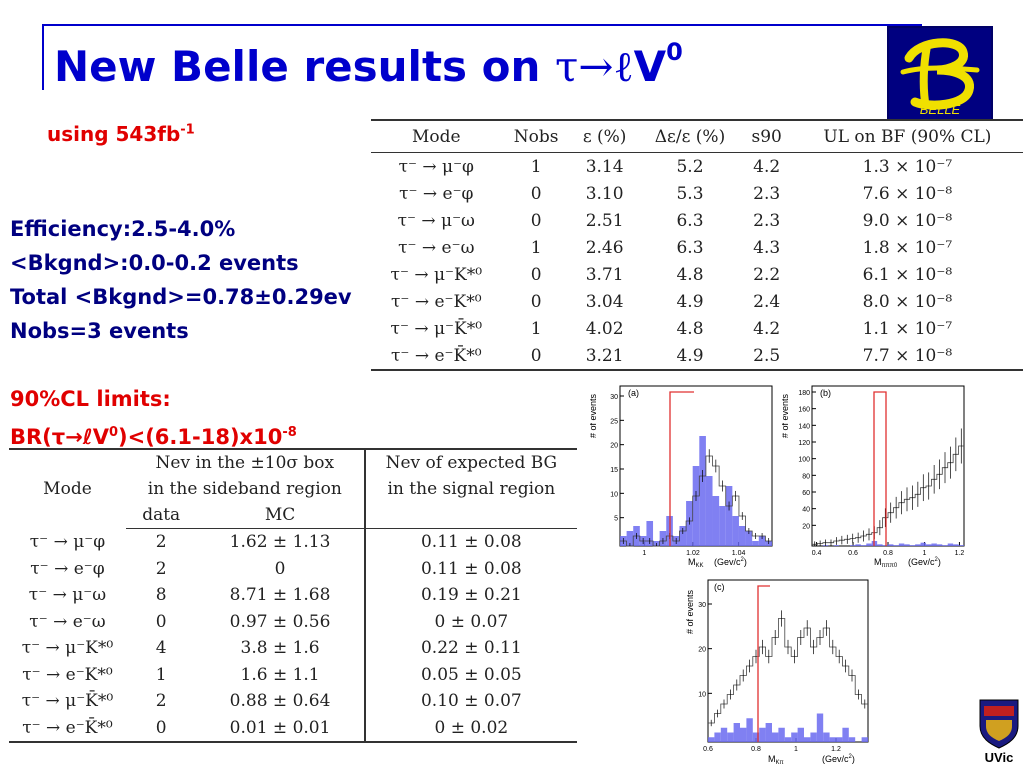 This screenshot has width=1024, height=771. Describe the element at coordinates (67, 489) in the screenshot. I see `bg-header-mode: Mode` at that location.